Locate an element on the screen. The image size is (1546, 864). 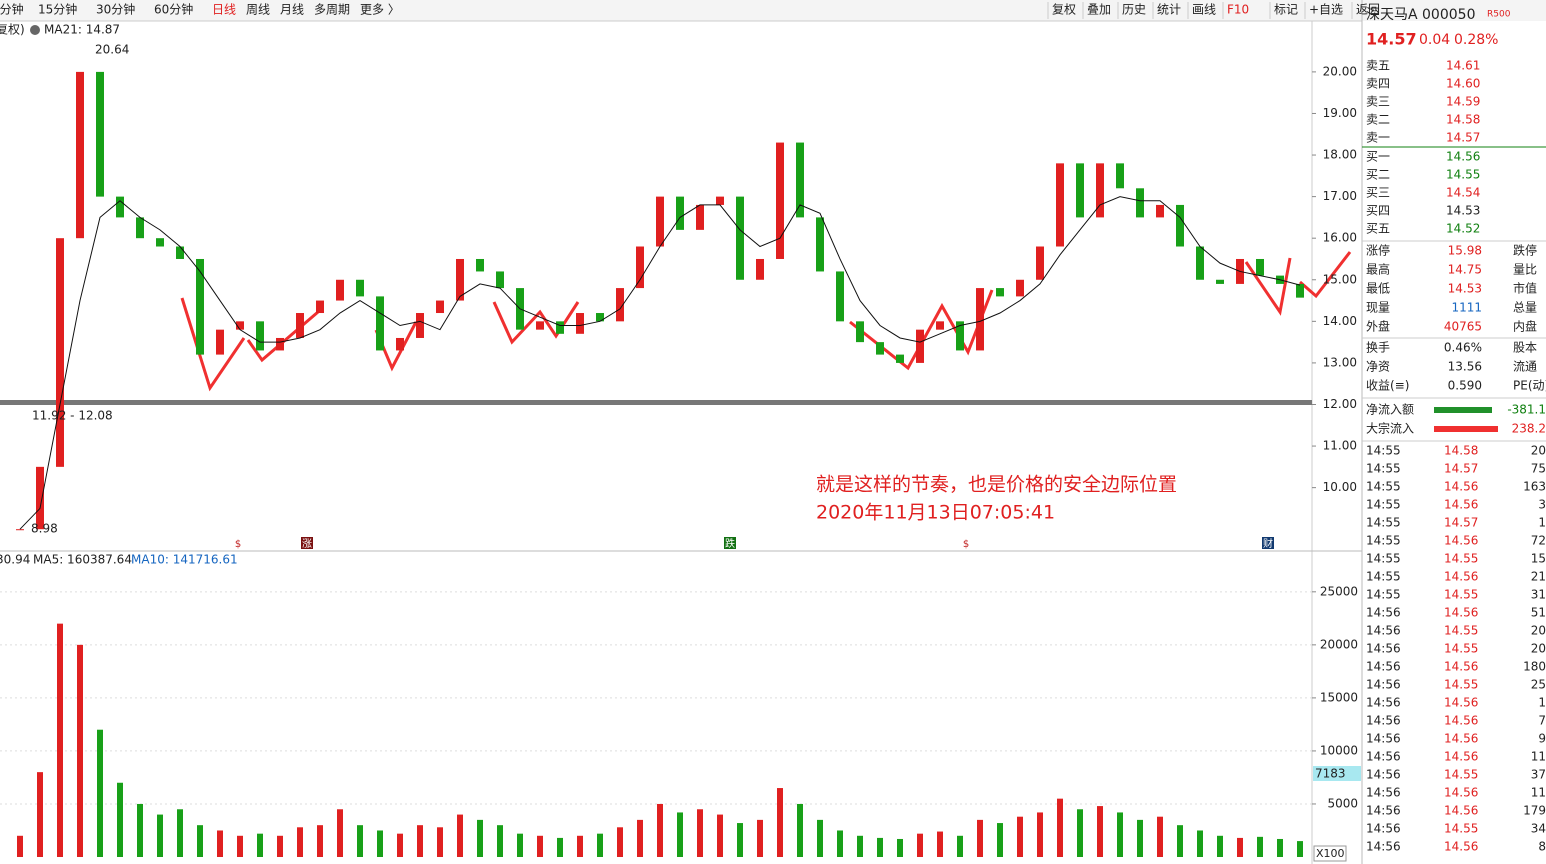
event-marker-label: $ is located at coordinates (238, 544).